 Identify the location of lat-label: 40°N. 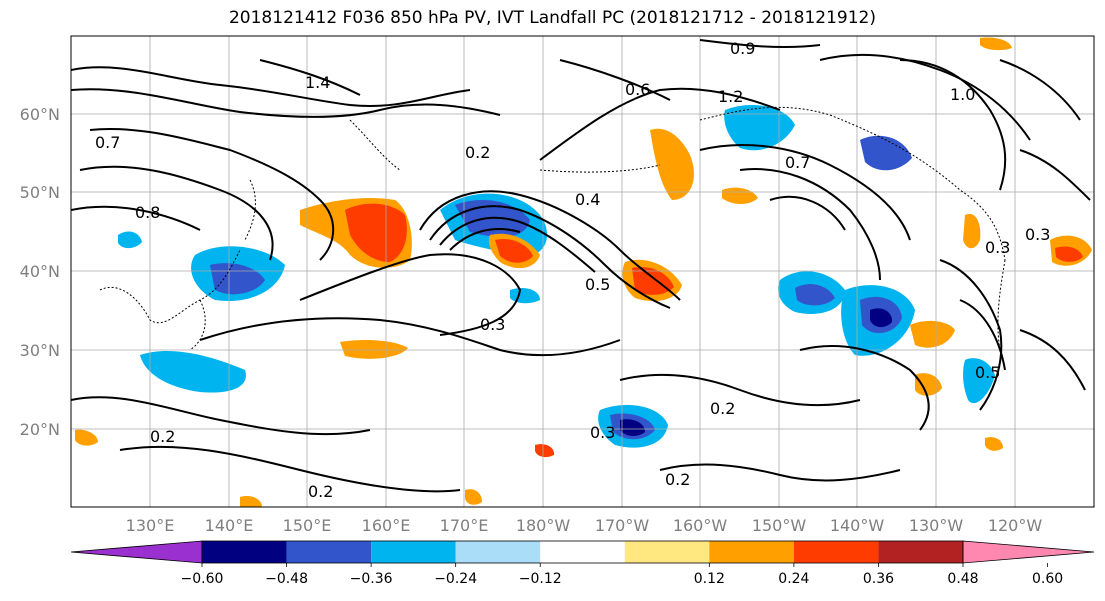
(40, 271).